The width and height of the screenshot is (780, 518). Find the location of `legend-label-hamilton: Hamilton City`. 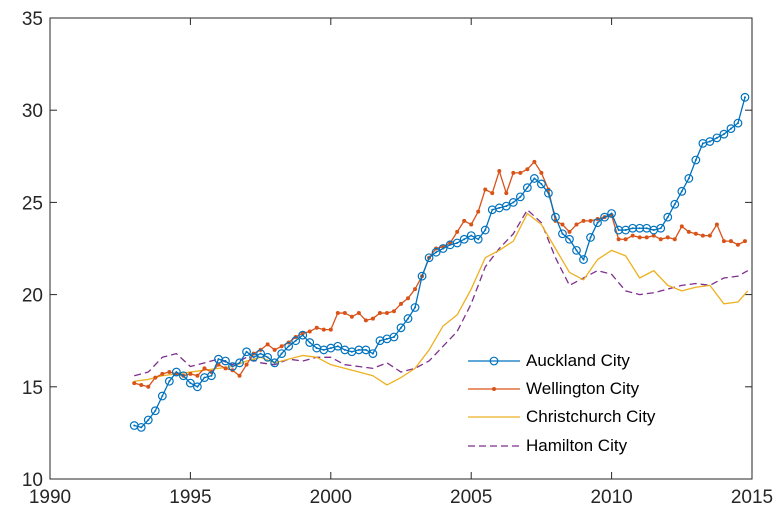

legend-label-hamilton: Hamilton City is located at coordinates (577, 445).